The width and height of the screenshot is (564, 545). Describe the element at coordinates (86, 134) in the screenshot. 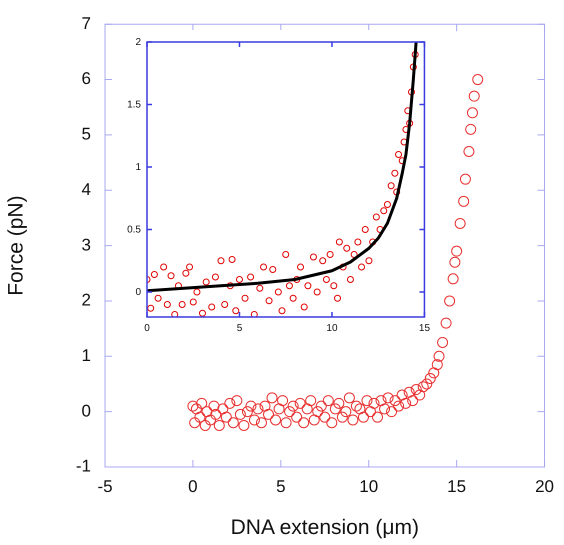

I see `y-tick-label: 5` at that location.